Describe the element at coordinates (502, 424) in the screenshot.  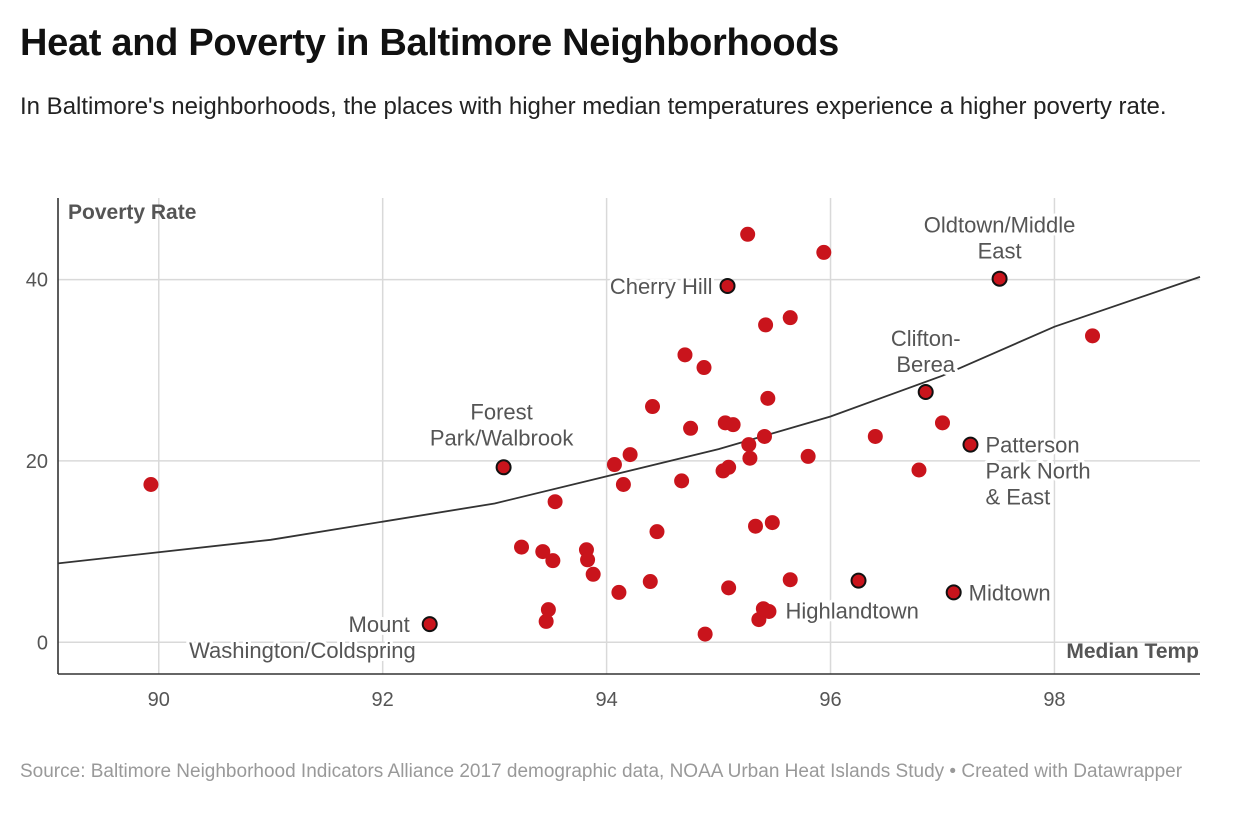
I see `point-label: Forest Park/Walbrook` at that location.